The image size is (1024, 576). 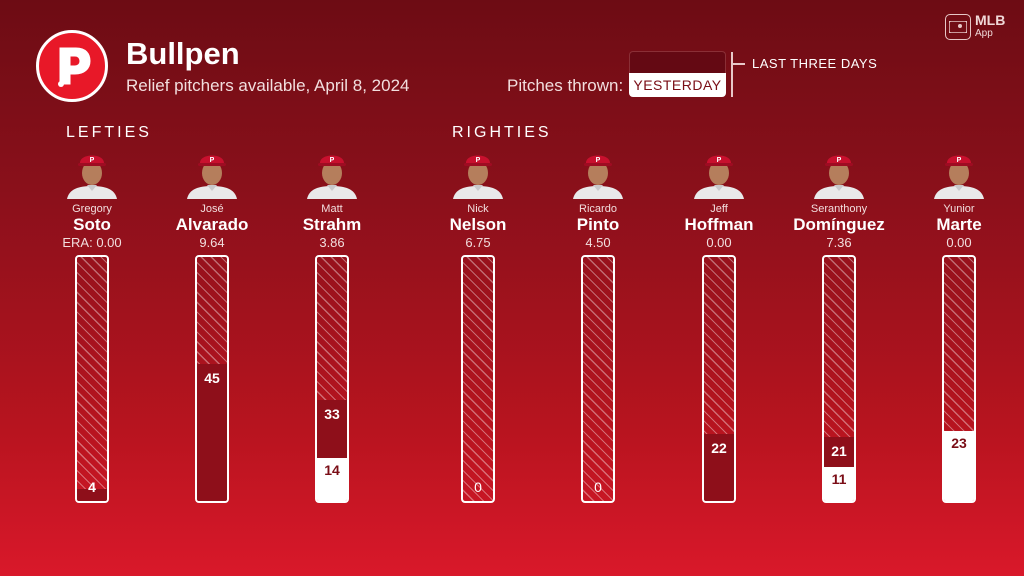 What do you see at coordinates (839, 242) in the screenshot?
I see `pitcher-era: 7.36` at bounding box center [839, 242].